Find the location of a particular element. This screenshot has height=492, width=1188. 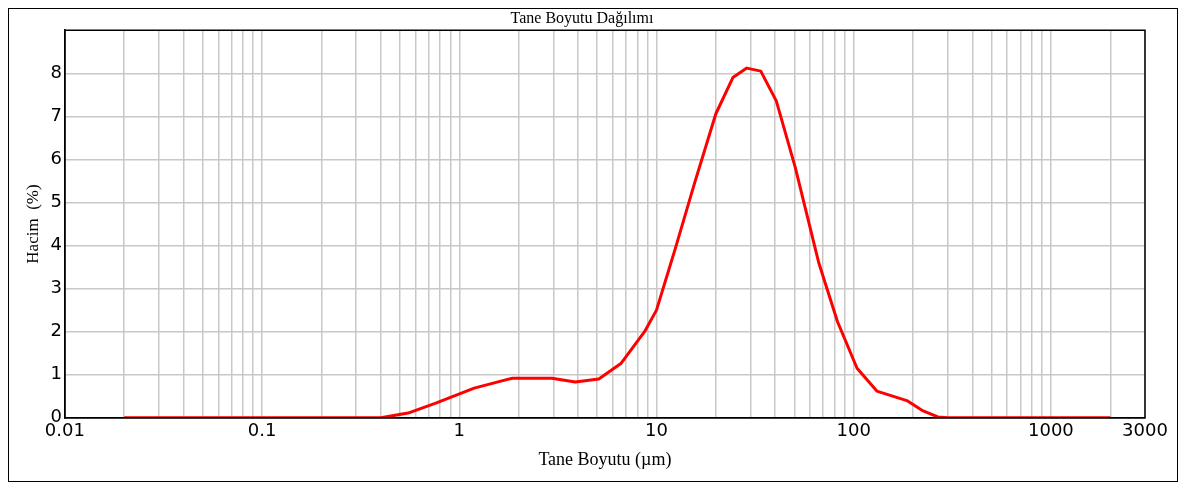

y-tick-label: 8 is located at coordinates (56, 71).